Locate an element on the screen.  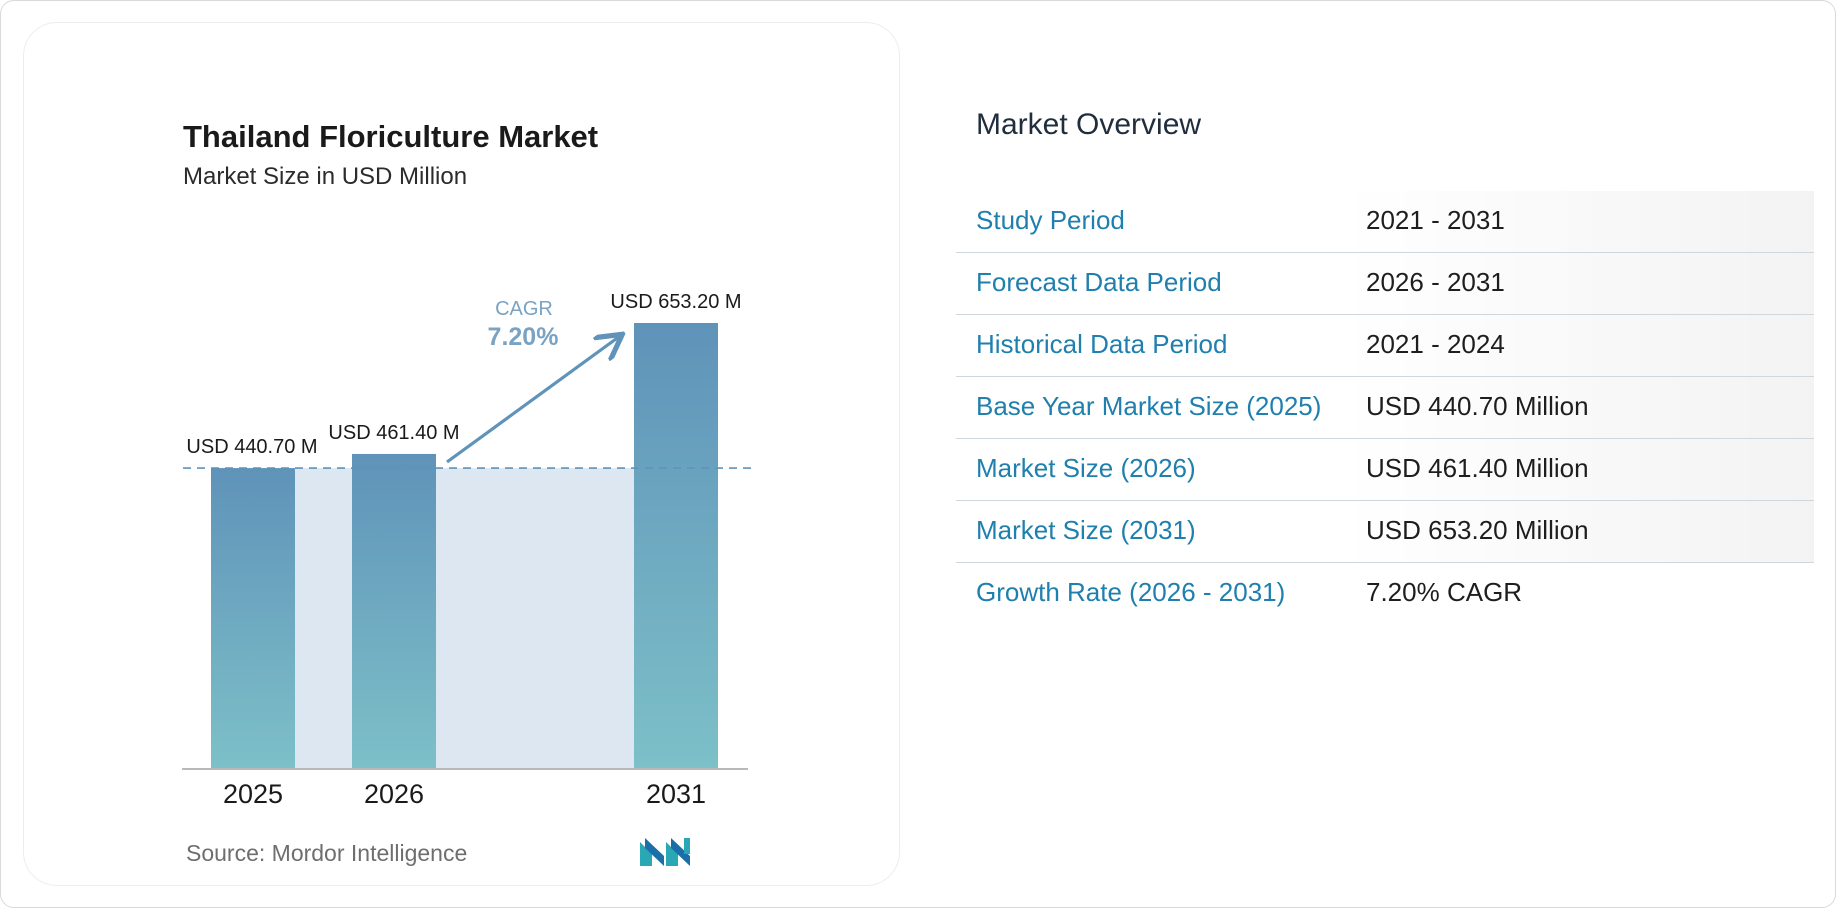
x-tick-label: 2026 is located at coordinates (394, 794).